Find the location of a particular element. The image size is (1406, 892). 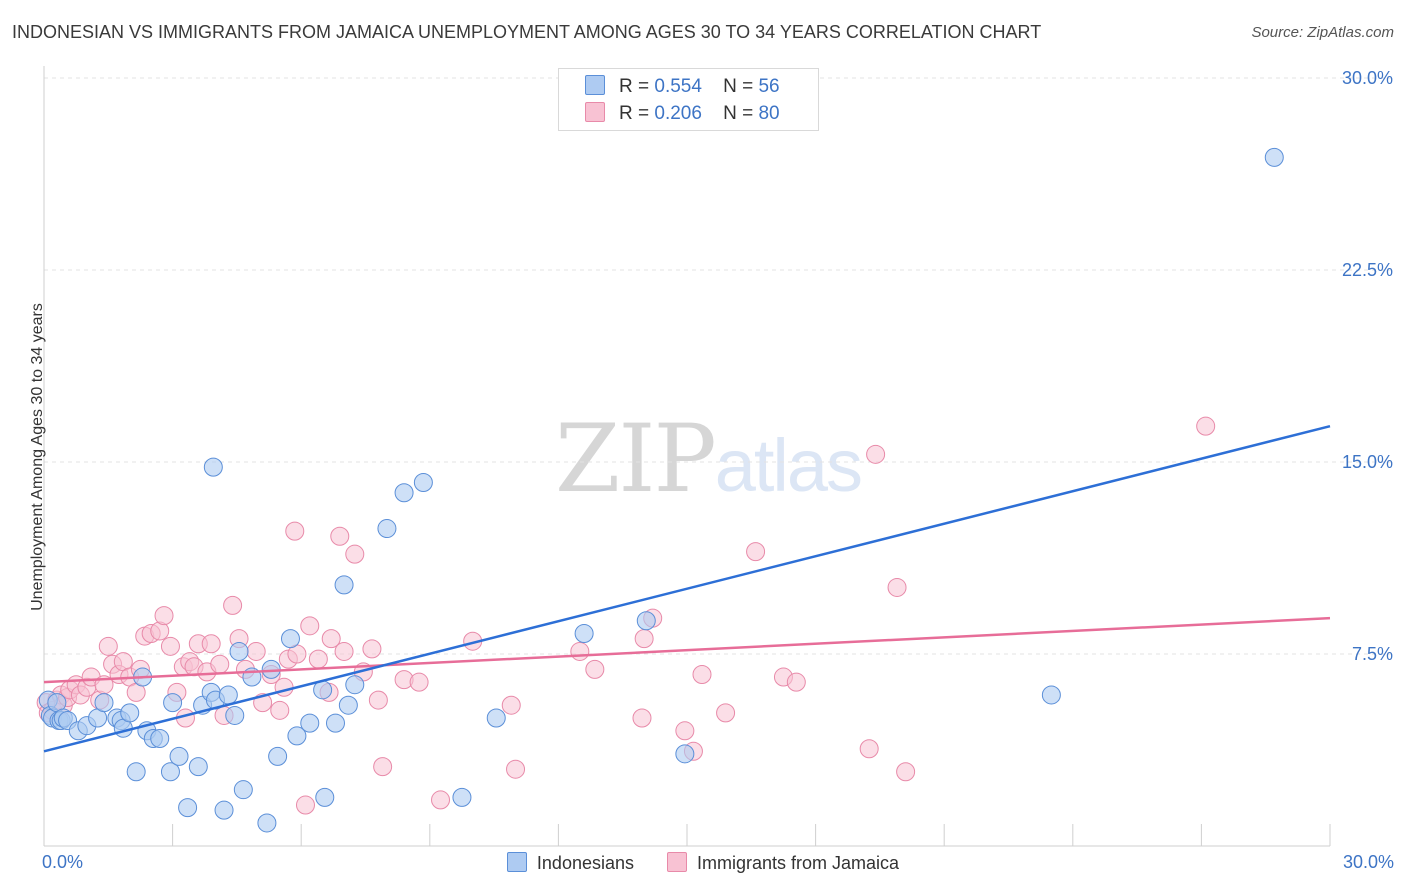

legend-item-indonesians: Indonesians is located at coordinates (570, 863).